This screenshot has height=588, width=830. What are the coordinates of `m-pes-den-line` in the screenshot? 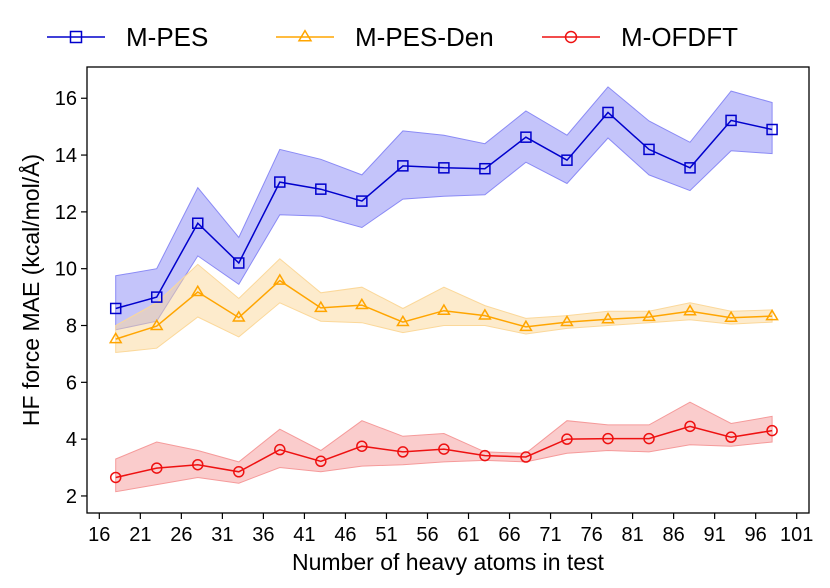 It's located at (444, 309).